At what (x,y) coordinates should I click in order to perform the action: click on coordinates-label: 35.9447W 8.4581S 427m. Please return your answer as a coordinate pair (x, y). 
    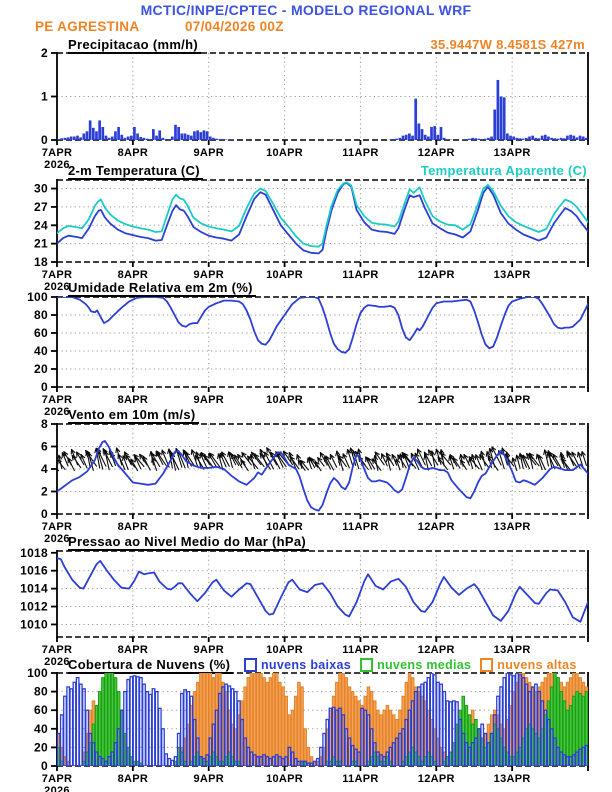
    Looking at the image, I should click on (507, 44).